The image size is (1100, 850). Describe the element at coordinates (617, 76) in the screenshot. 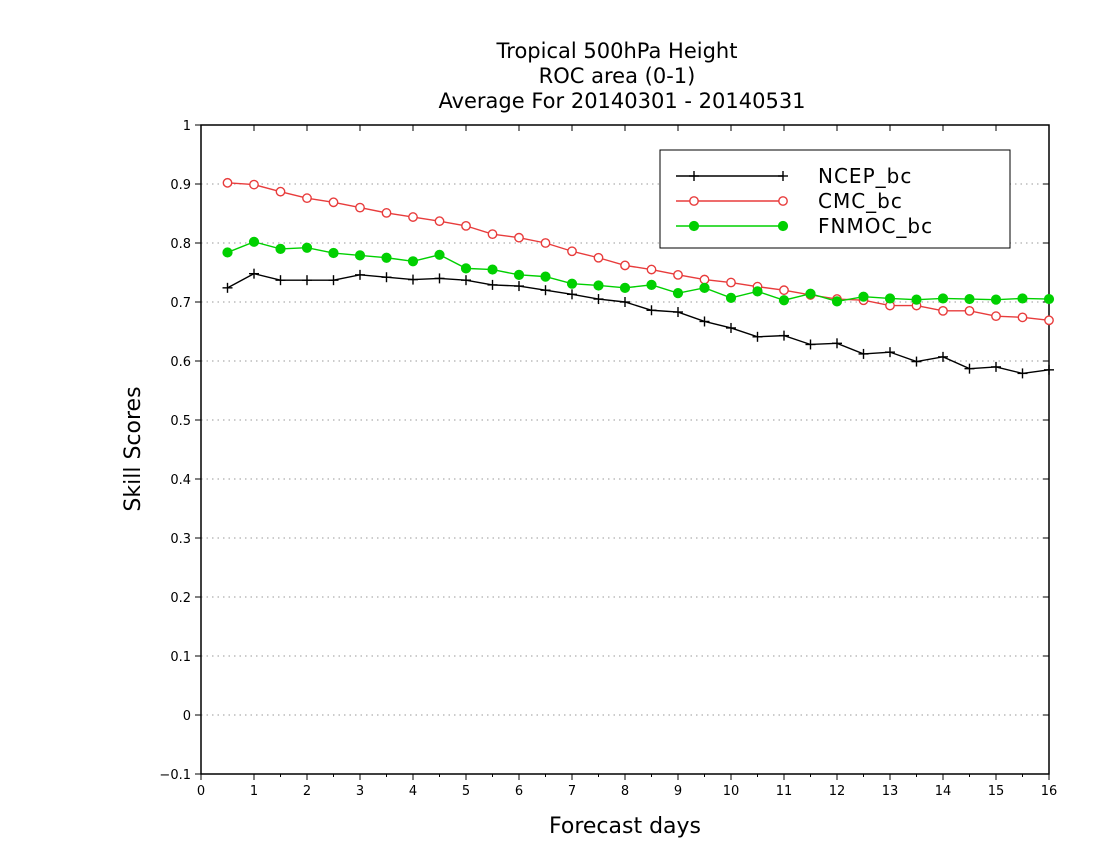

I see `title-line-2: ROC area (0-1)` at that location.